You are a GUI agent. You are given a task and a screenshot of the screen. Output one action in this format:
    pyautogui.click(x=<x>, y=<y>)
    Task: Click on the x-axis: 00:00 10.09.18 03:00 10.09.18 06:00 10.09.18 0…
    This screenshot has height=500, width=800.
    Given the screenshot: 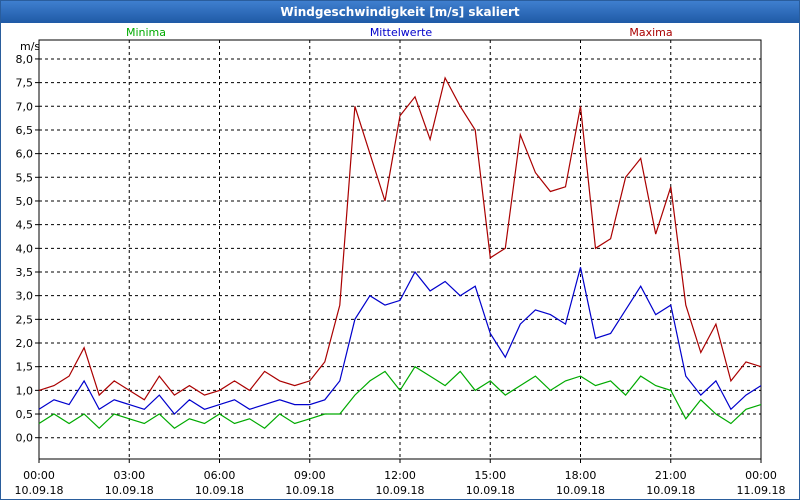 What is the action you would take?
    pyautogui.click(x=400, y=478)
    